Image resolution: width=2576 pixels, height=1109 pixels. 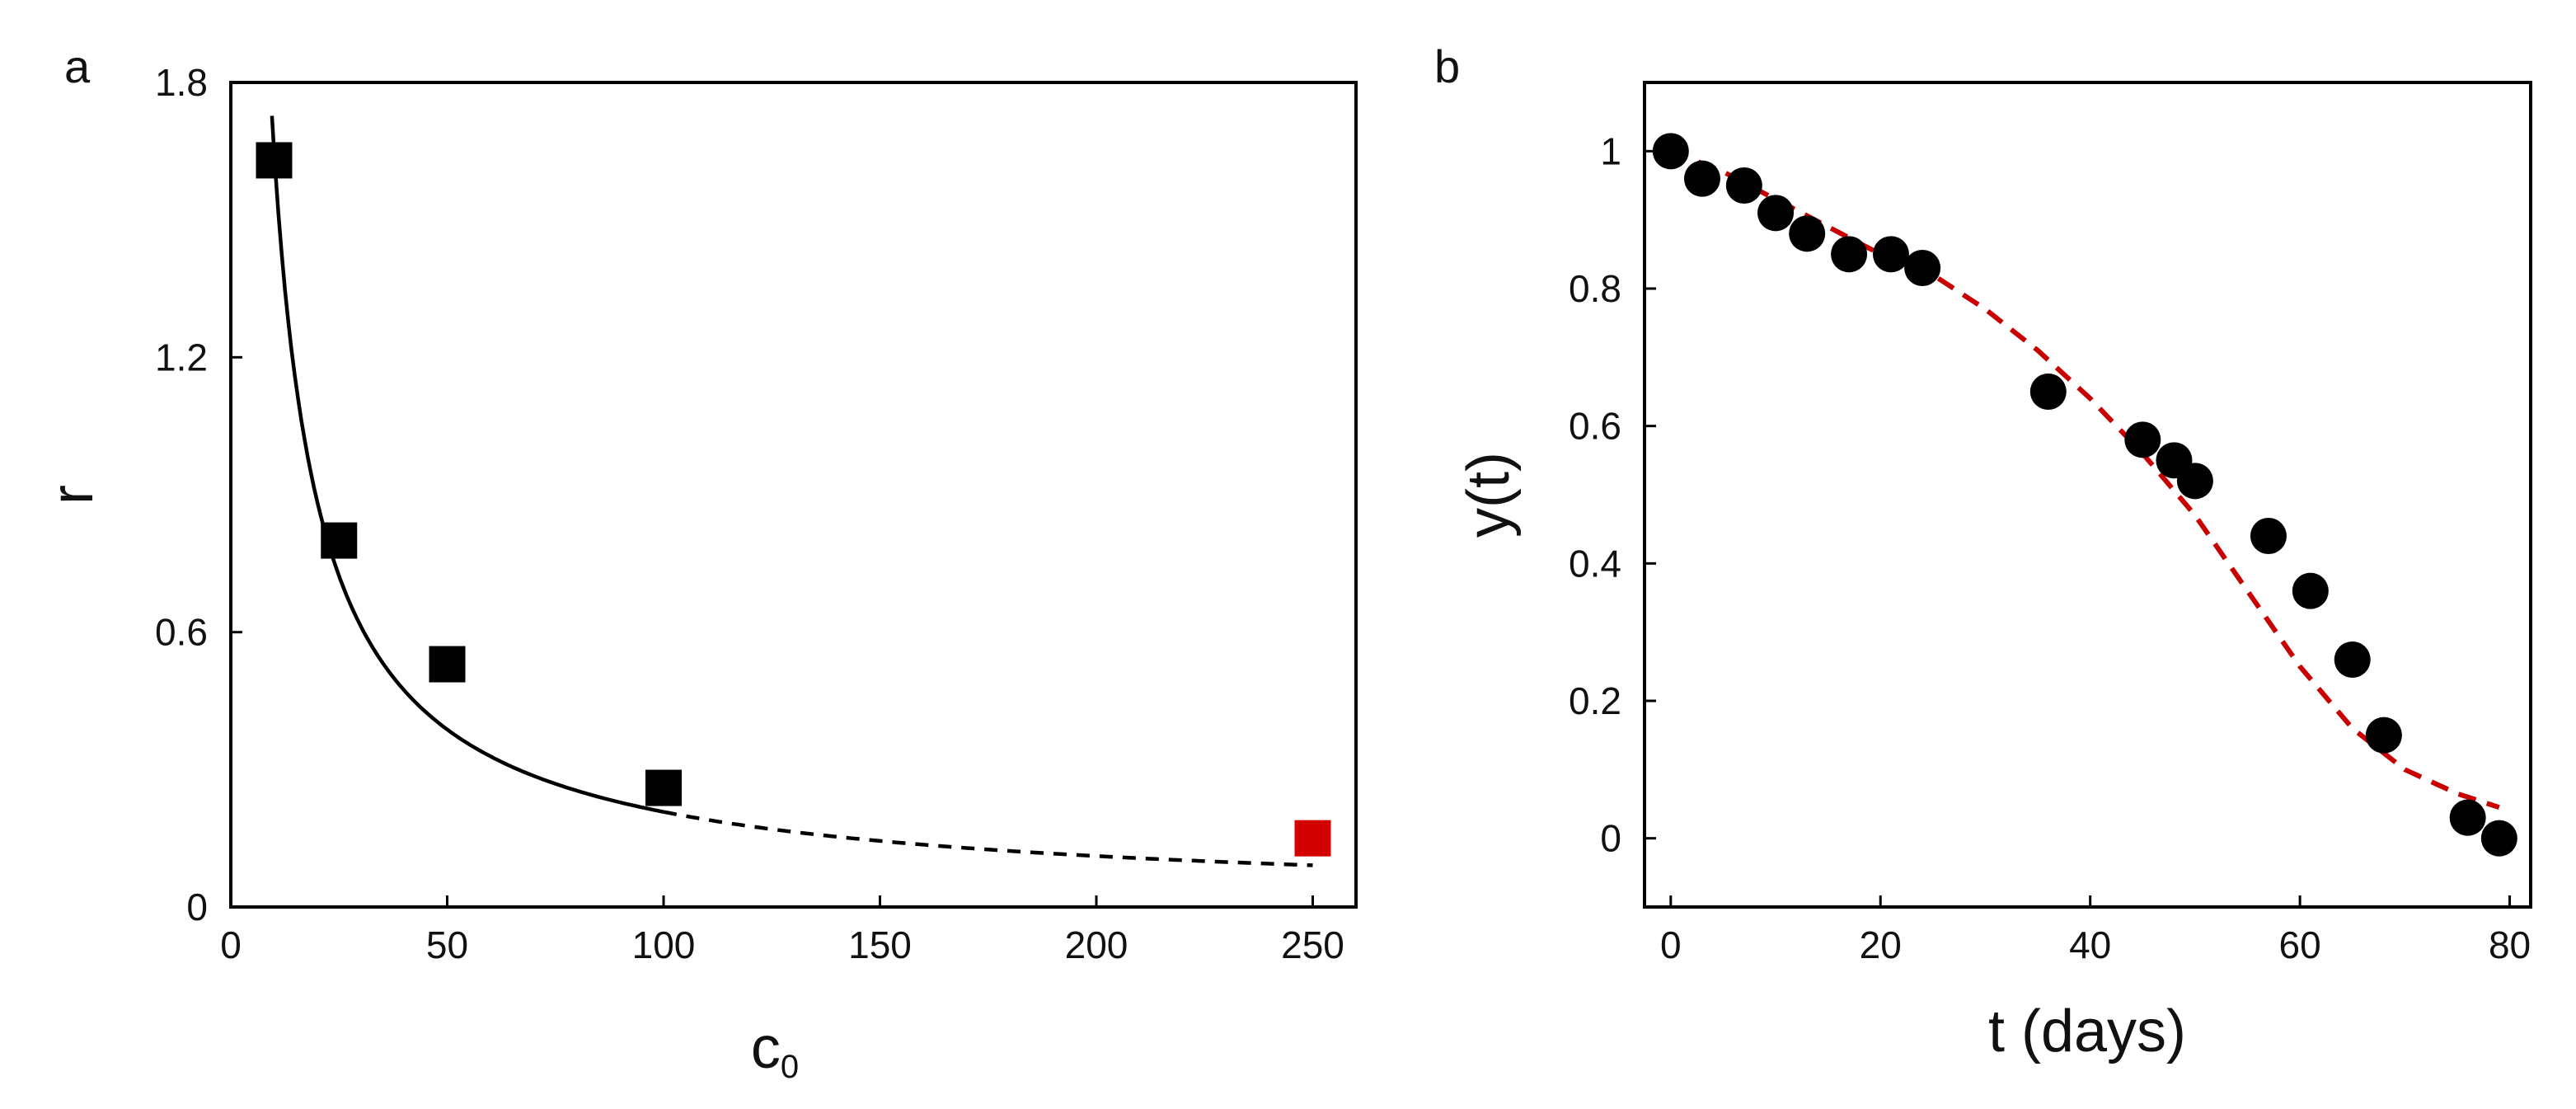 I want to click on panel-a-ytick-label: 0.6, so click(x=182, y=632).